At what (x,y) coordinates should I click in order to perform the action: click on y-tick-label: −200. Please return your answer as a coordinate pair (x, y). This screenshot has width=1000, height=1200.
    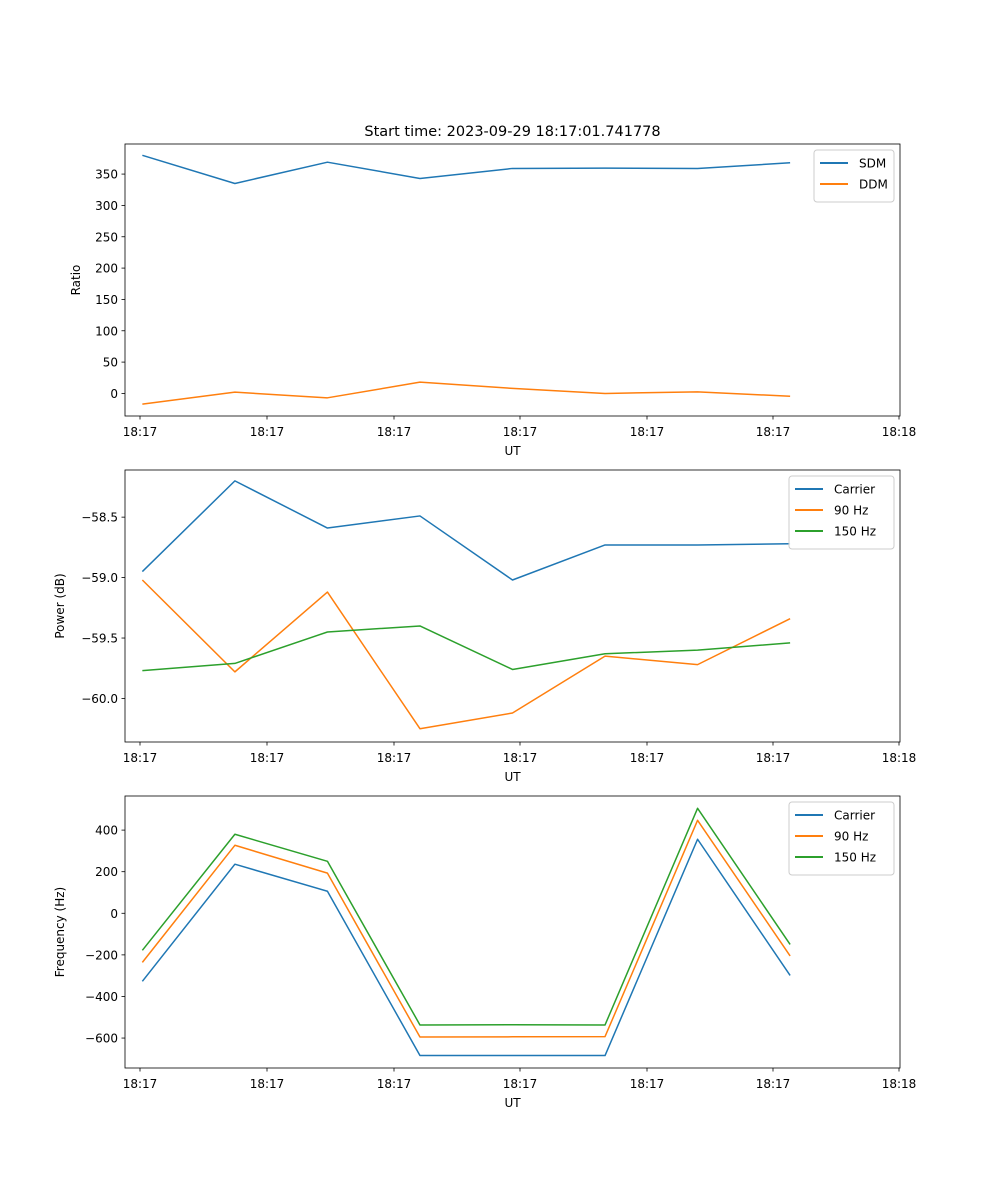
    Looking at the image, I should click on (101, 955).